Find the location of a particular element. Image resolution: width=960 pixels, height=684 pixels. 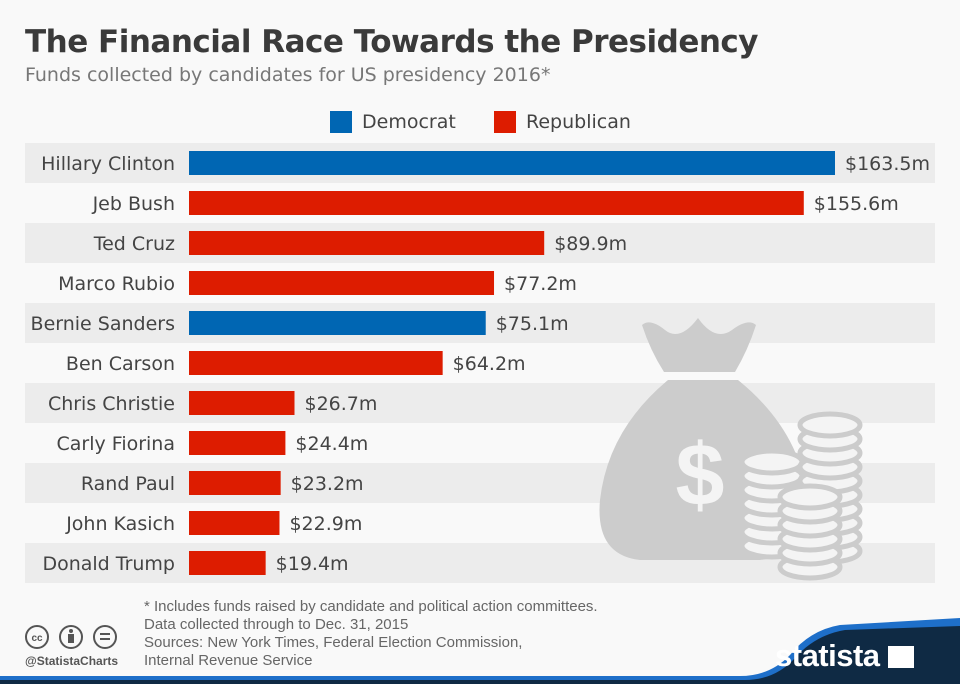

cc-icon is located at coordinates (37, 637).